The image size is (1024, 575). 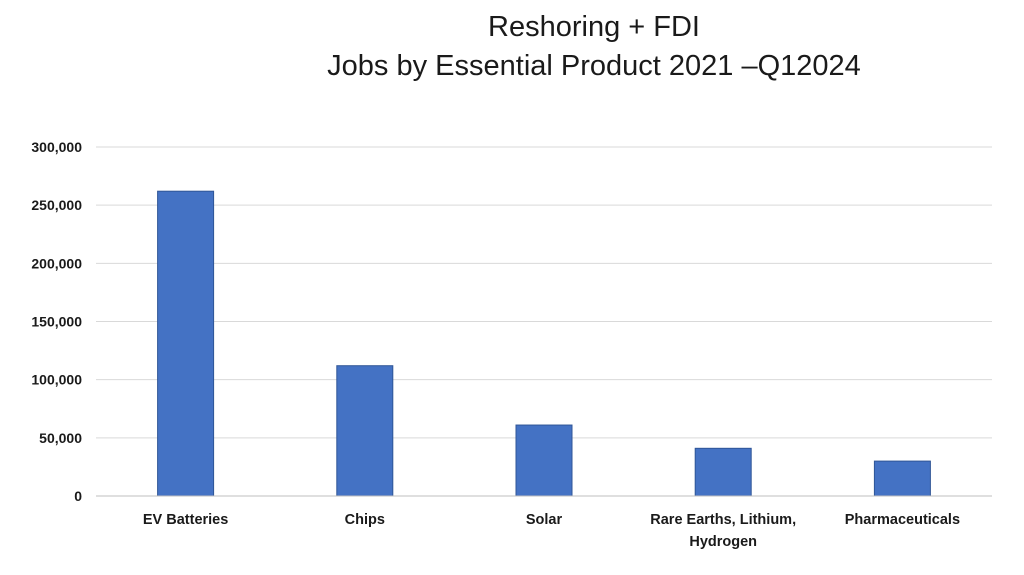 What do you see at coordinates (902, 520) in the screenshot?
I see `x-category-label: Pharmaceuticals` at bounding box center [902, 520].